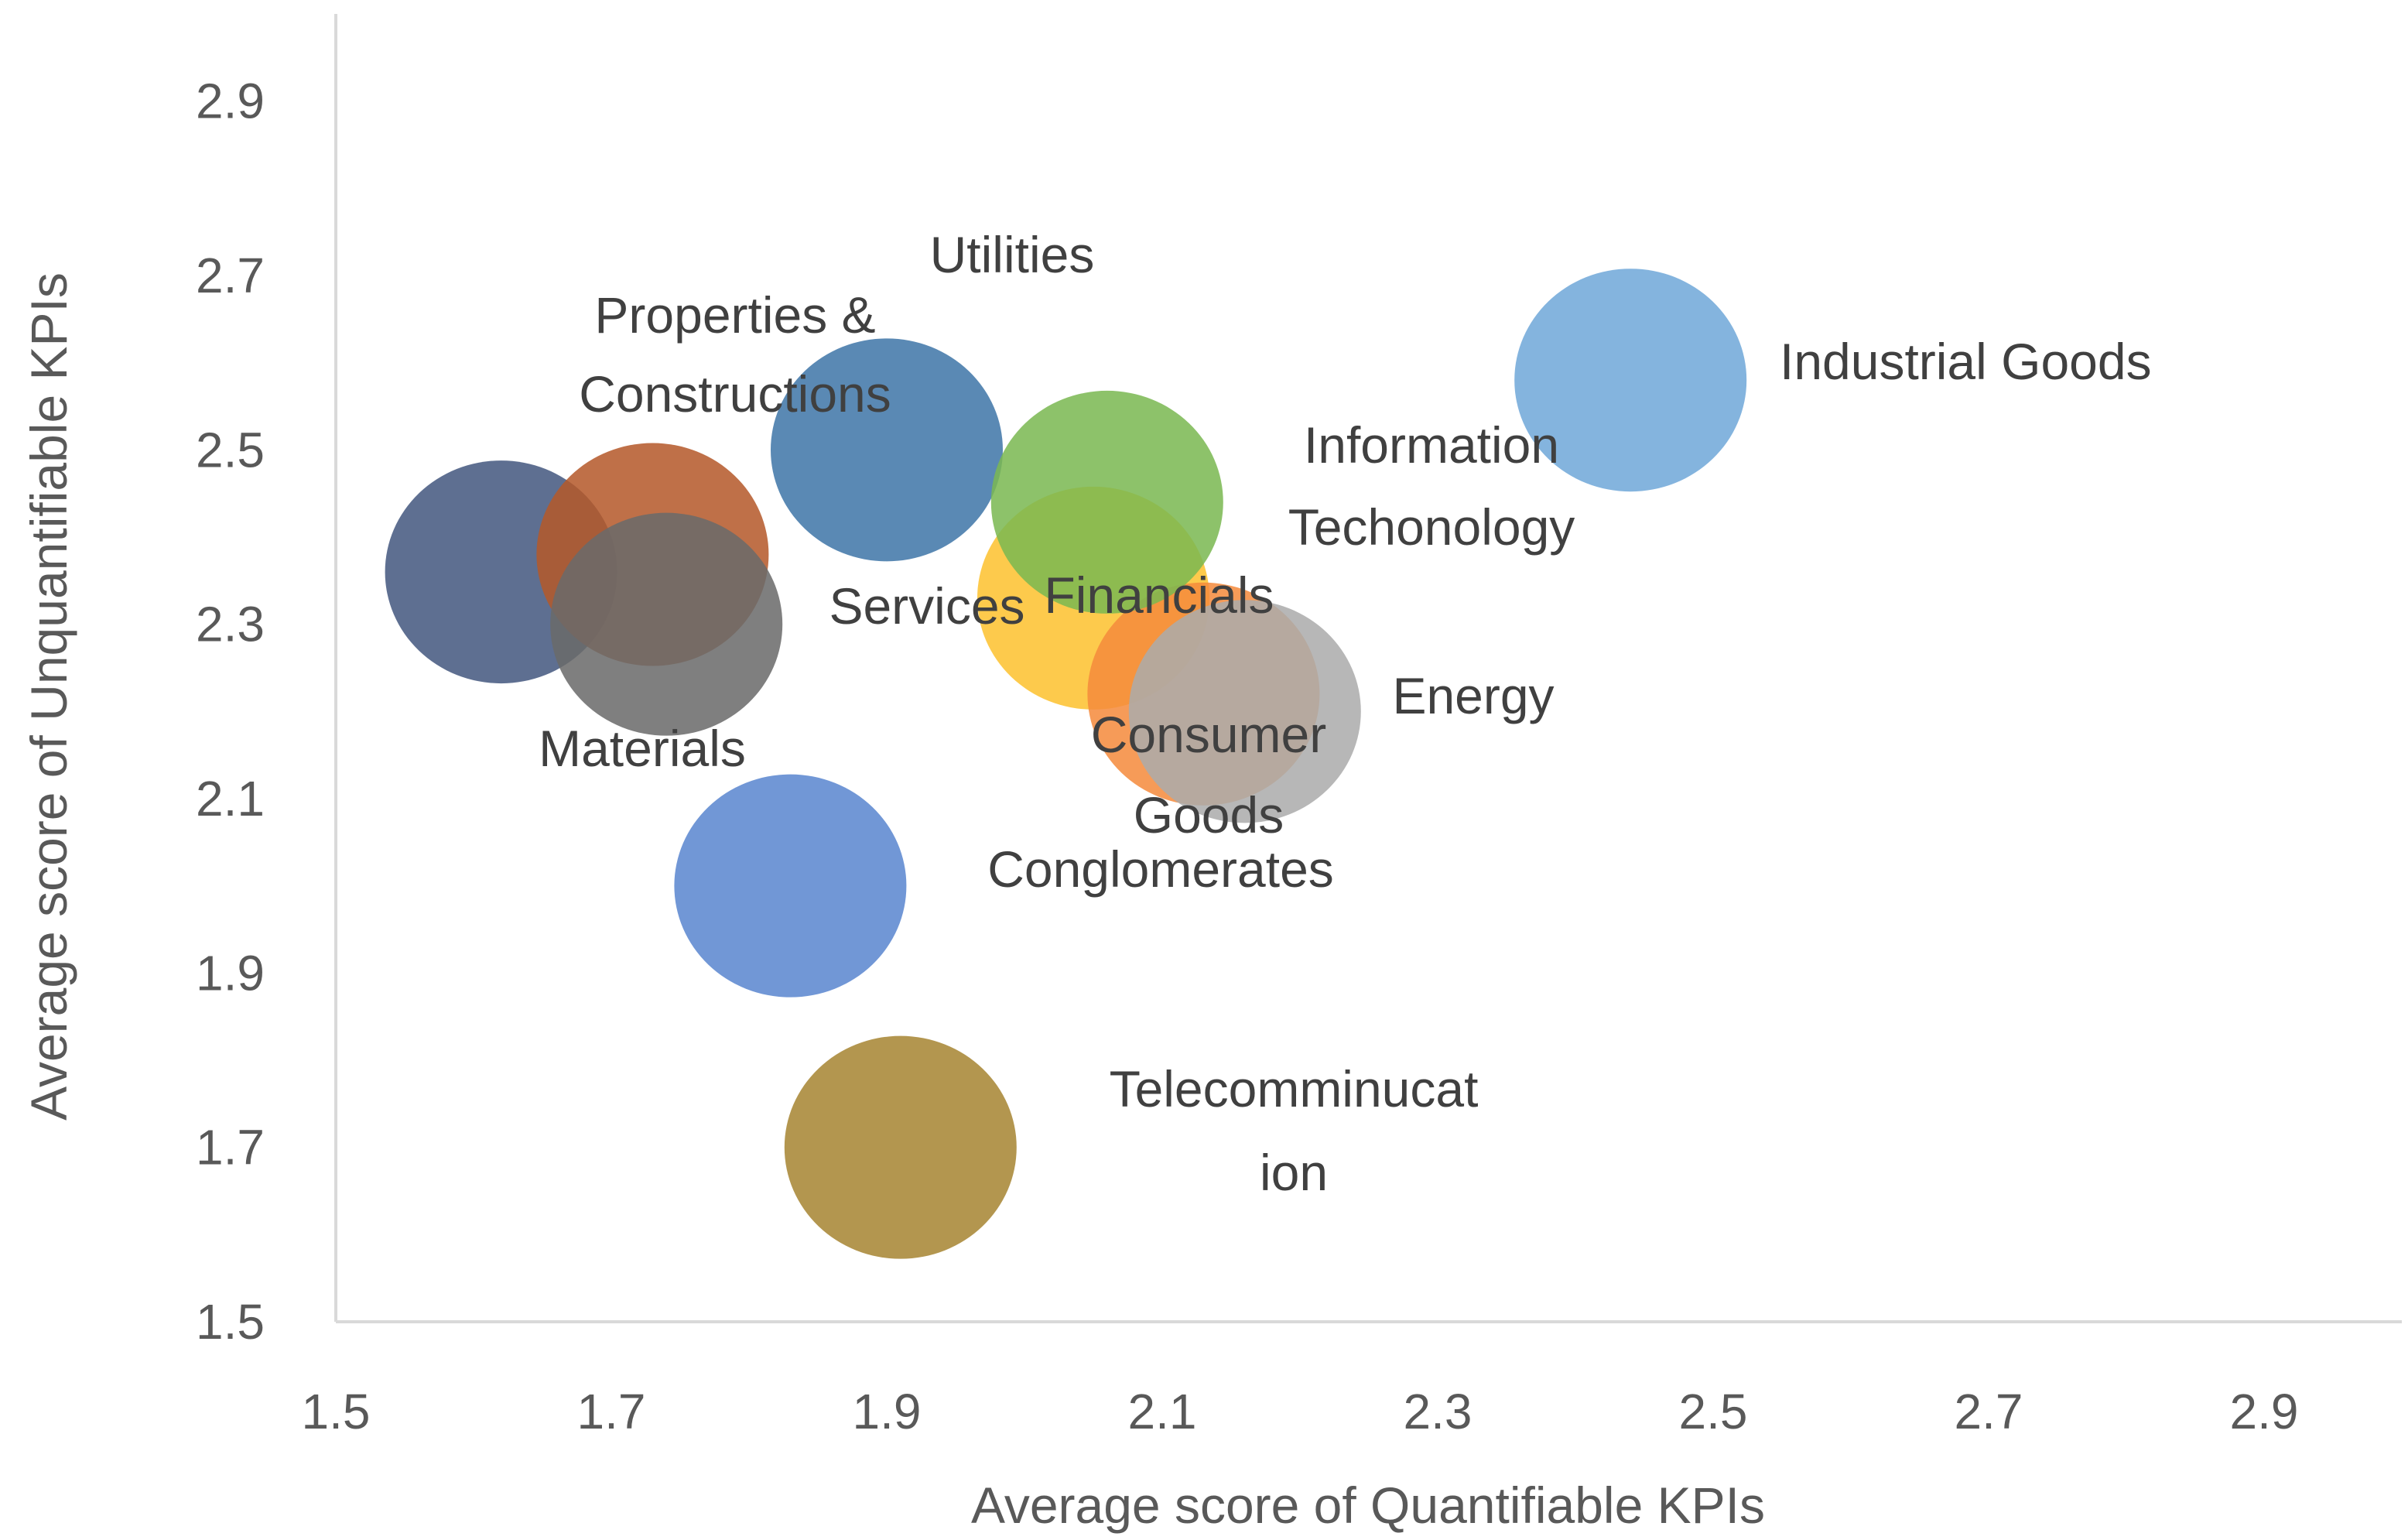  I want to click on bubble-label-industrial-goods: Industrial Goods, so click(1966, 361).